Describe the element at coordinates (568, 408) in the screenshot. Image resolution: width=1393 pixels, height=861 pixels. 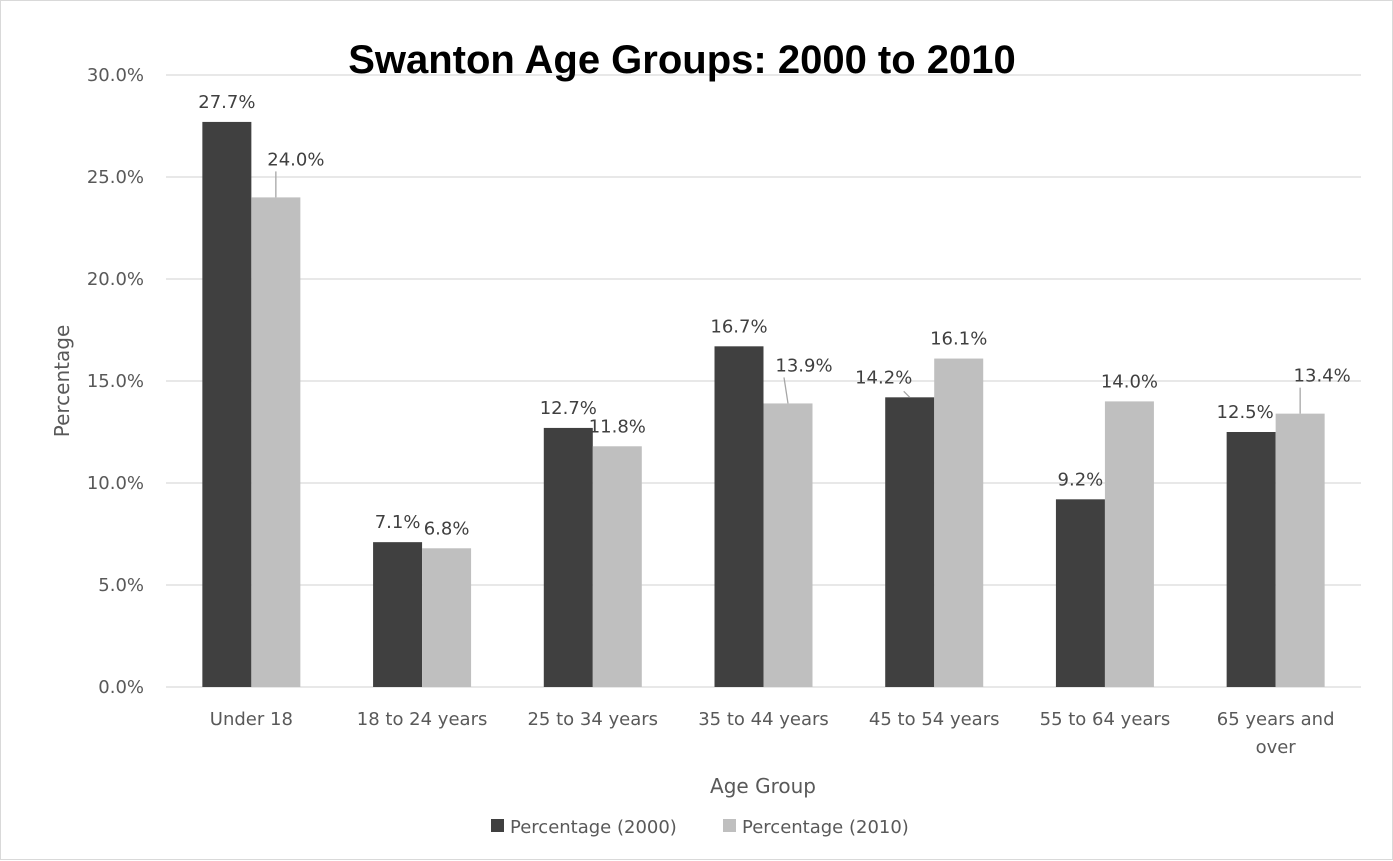
I see `data-label: 12.7%` at that location.